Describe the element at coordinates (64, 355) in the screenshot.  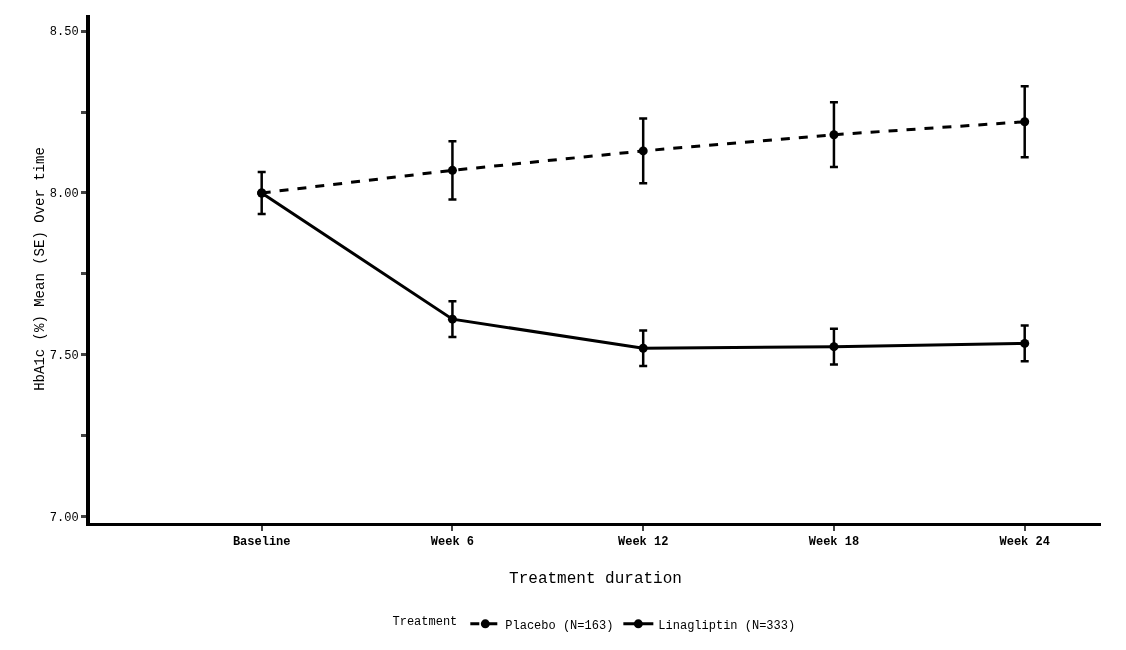
I see `y-tick-label: 7.50` at that location.